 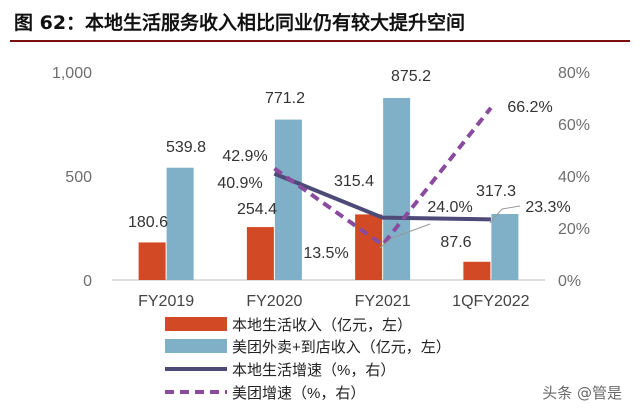 I want to click on watermark: 头条 @管是, so click(x=582, y=393).